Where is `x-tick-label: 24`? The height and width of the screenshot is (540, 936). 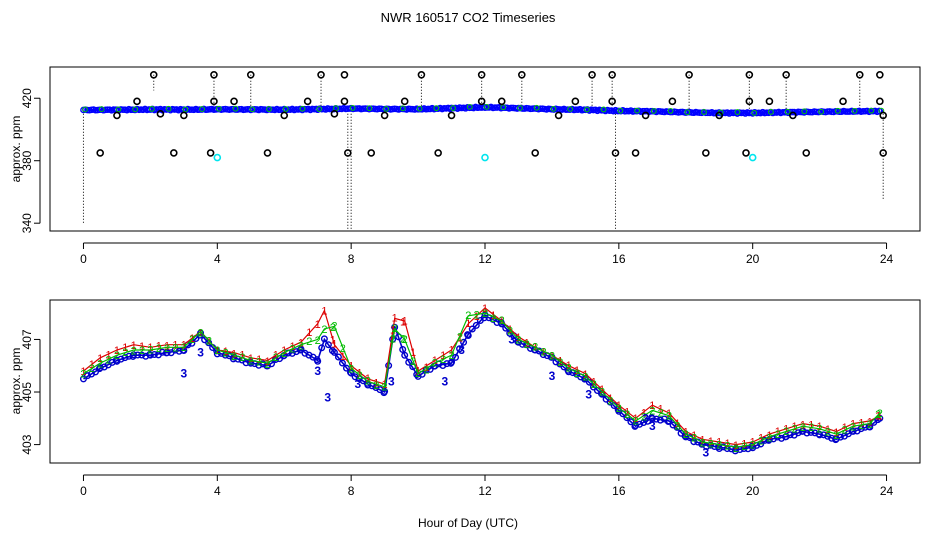
x-tick-label: 24 is located at coordinates (887, 259).